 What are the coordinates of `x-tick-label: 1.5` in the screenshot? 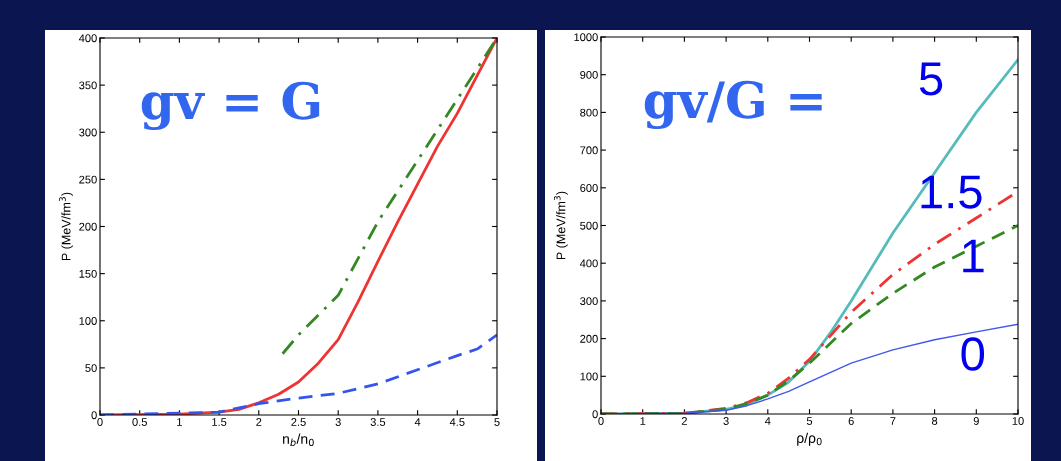 It's located at (219, 422).